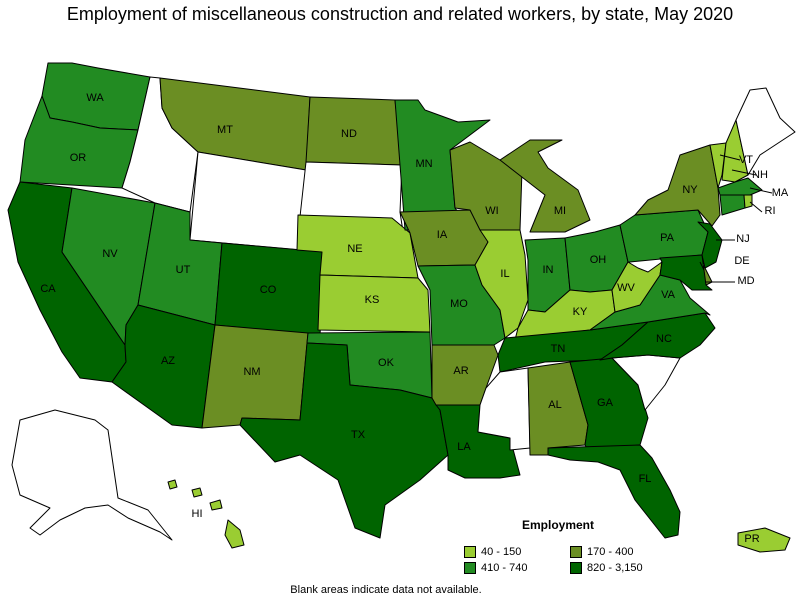 The image size is (800, 600). I want to click on state-label-or: OR, so click(78, 158).